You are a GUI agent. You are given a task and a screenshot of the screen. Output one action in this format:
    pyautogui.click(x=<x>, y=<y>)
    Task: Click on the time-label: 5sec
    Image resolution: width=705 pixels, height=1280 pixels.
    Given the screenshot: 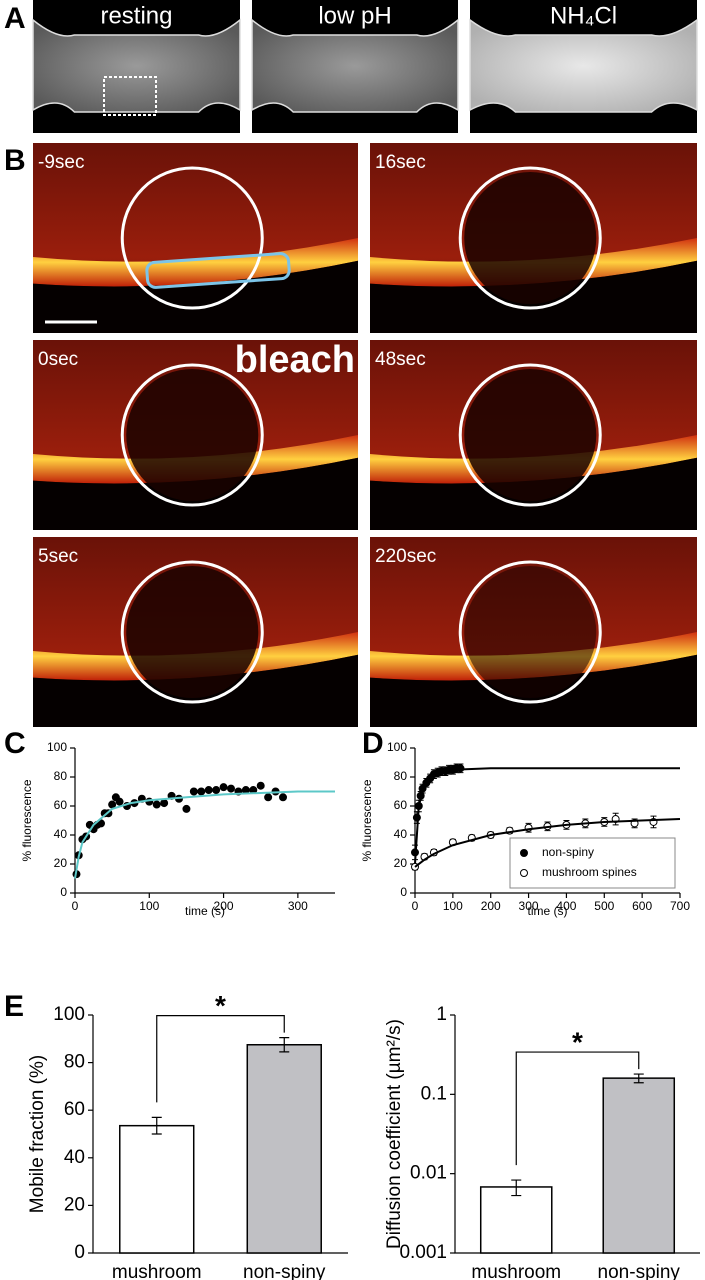 What is the action you would take?
    pyautogui.click(x=58, y=556)
    